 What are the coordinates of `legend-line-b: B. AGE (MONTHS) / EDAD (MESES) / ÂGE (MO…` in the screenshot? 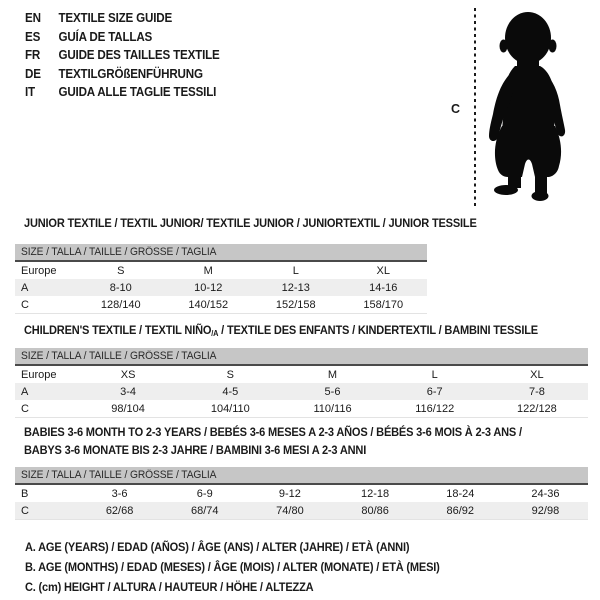 It's located at (232, 567).